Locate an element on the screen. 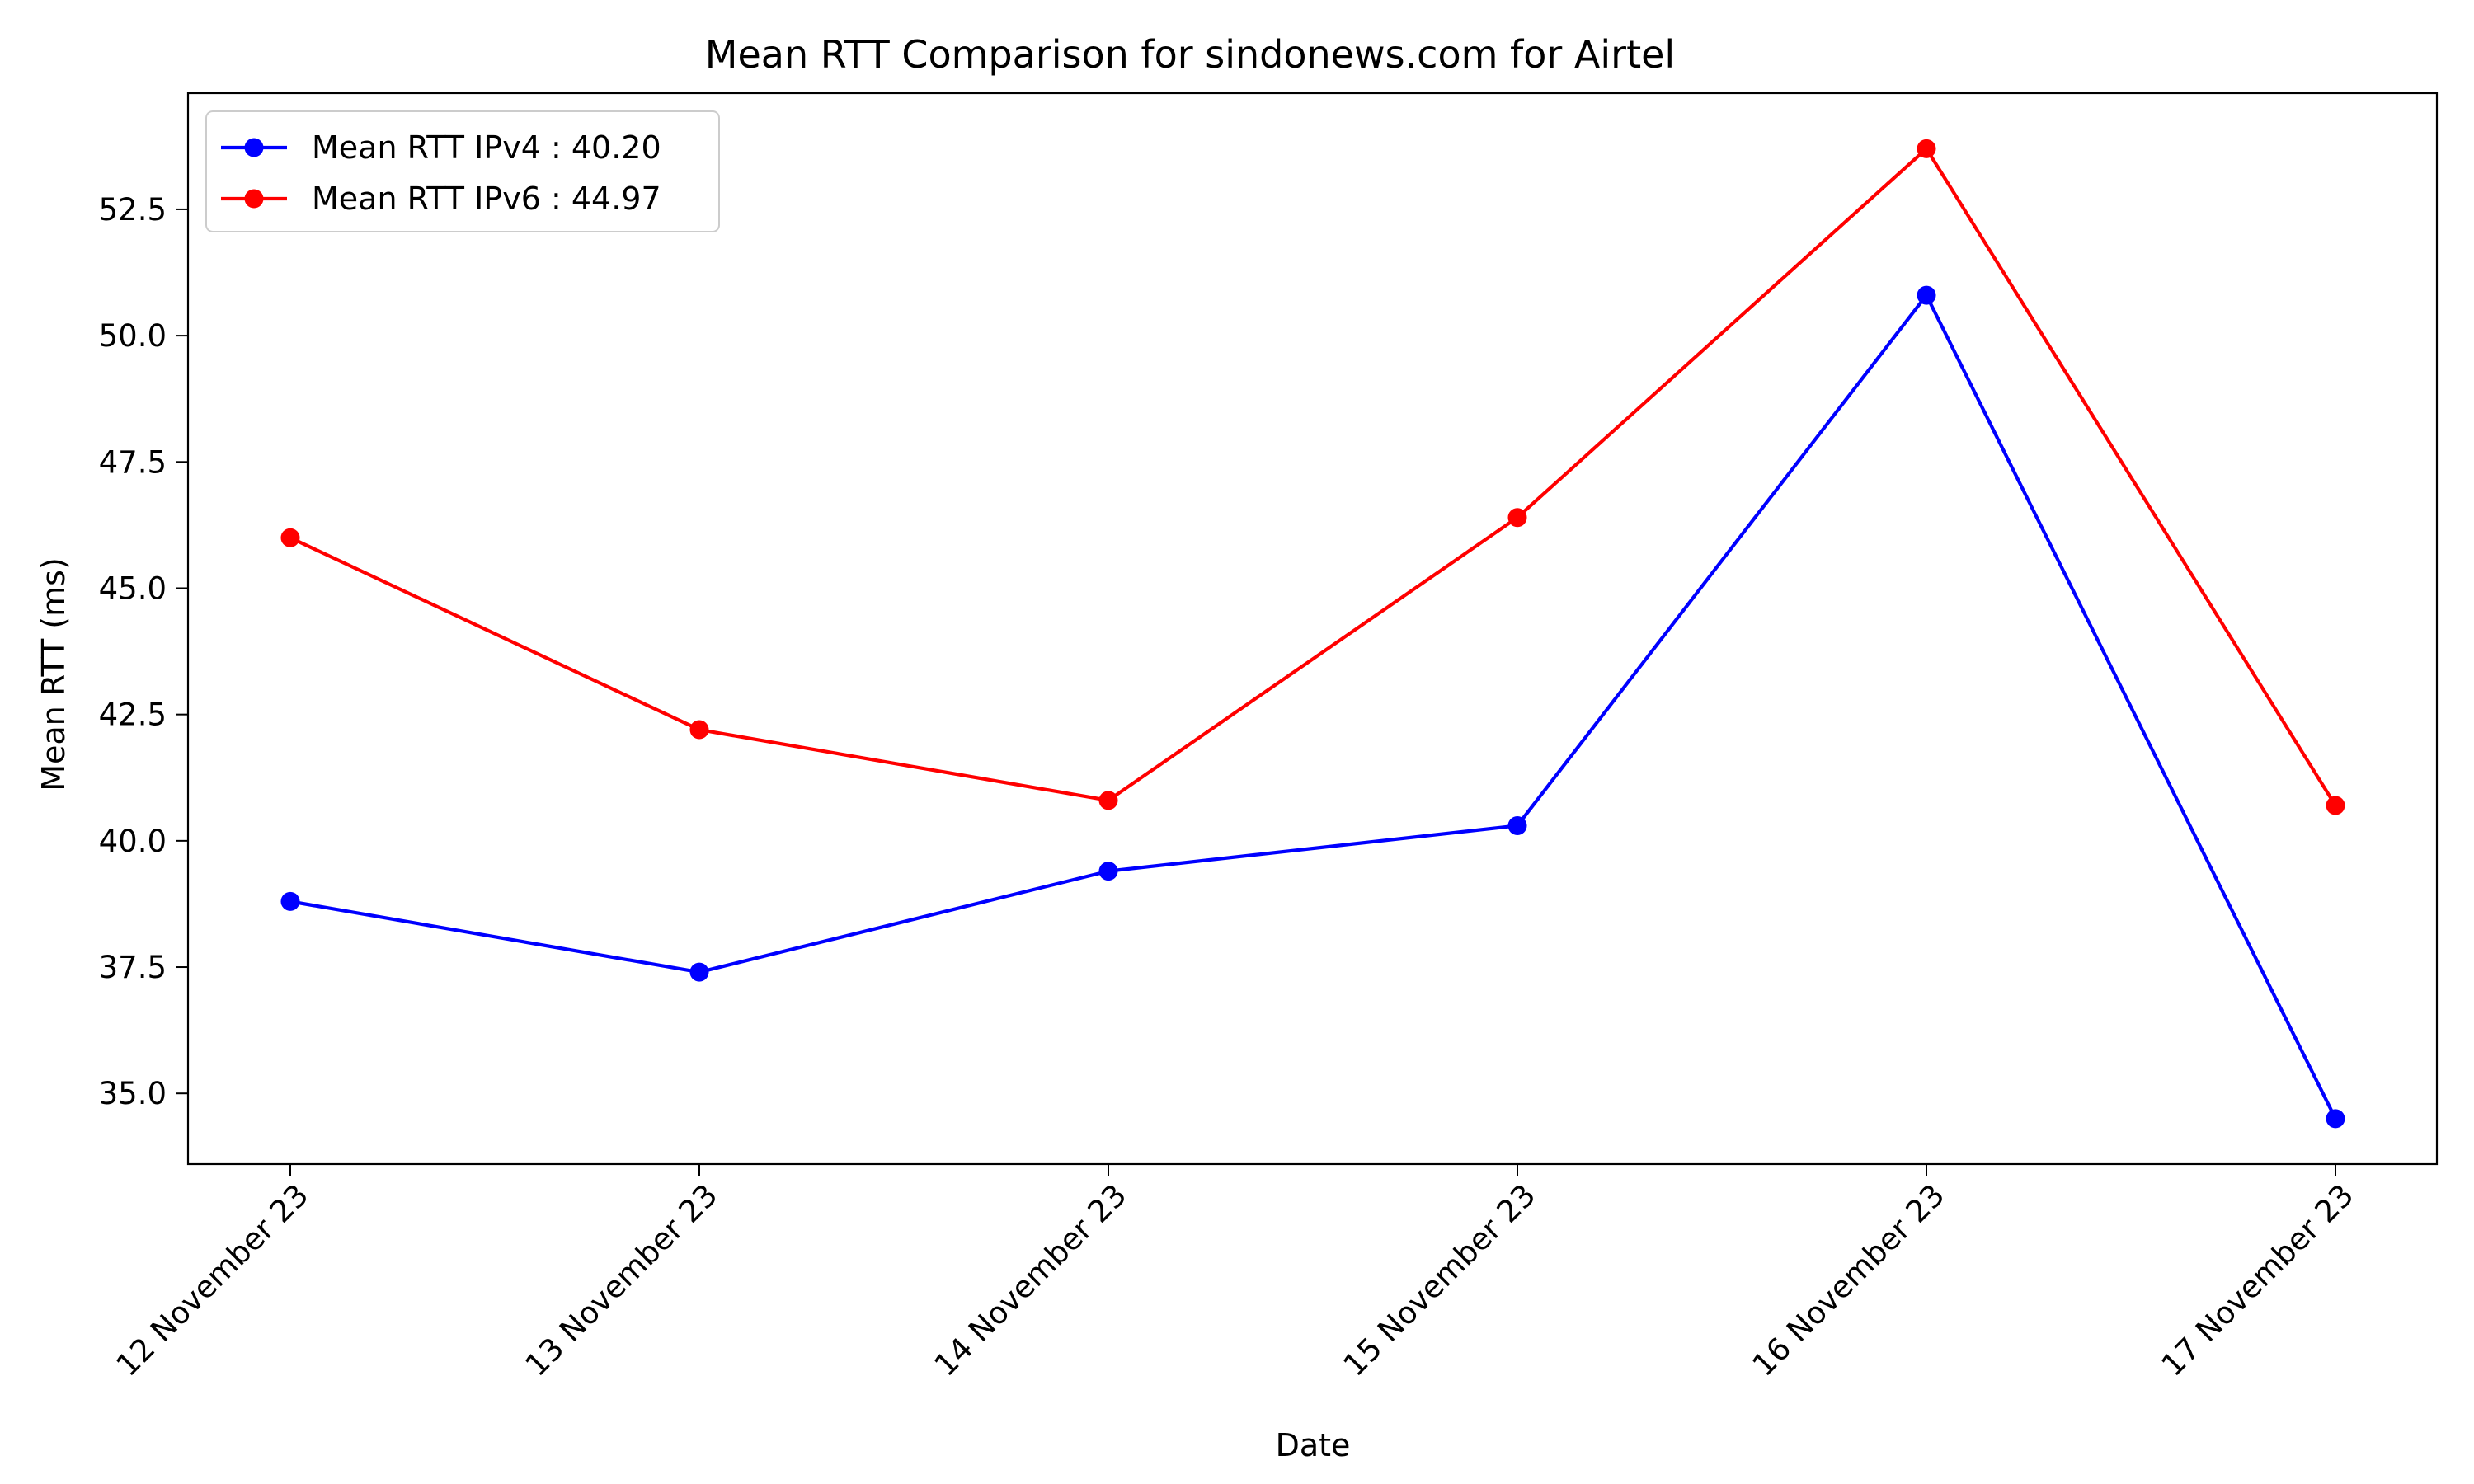 This screenshot has width=2474, height=1484. y-tick-label: 35.0 is located at coordinates (133, 1093).